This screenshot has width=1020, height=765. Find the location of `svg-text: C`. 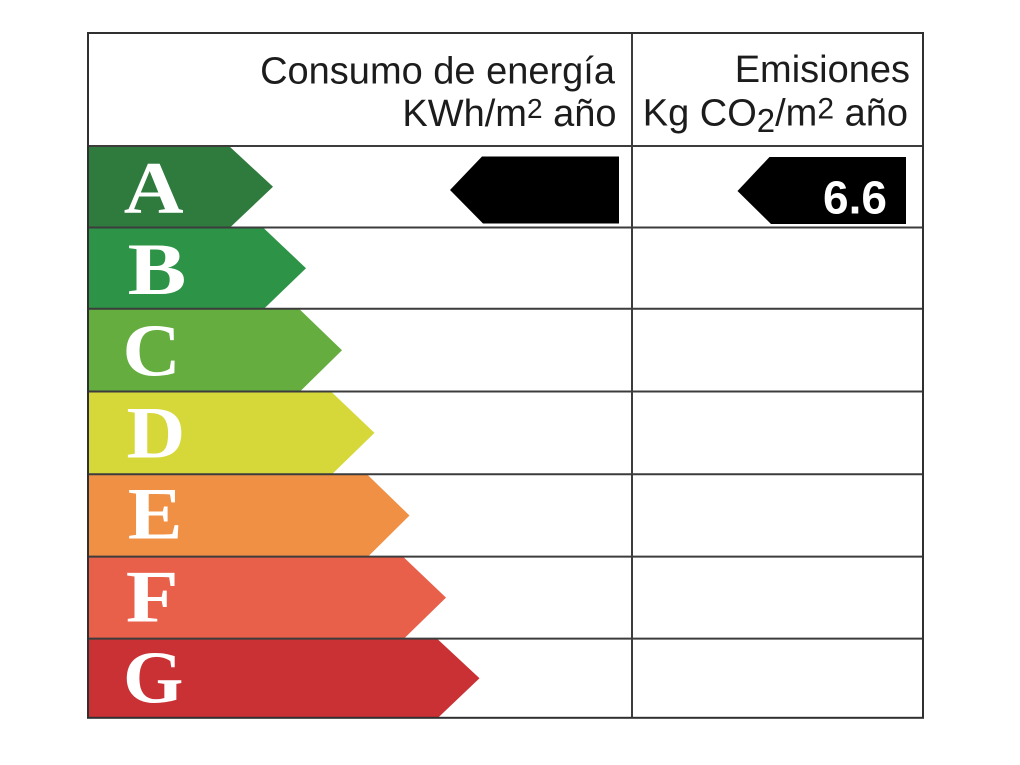

svg-text: C is located at coordinates (152, 350).